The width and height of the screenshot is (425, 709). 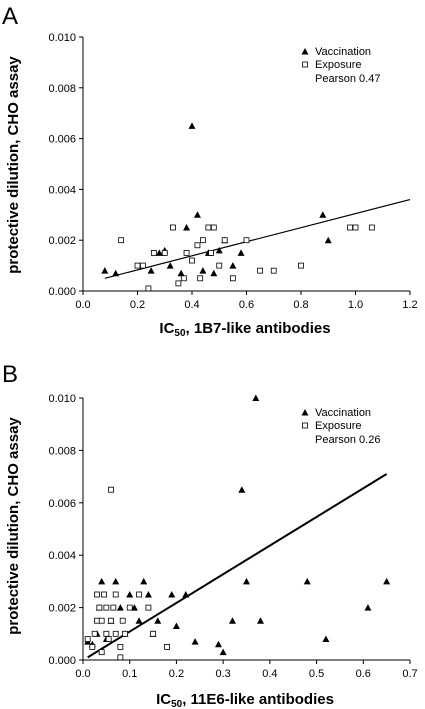 I want to click on x-tick-label: 0.1, so click(x=129, y=674).